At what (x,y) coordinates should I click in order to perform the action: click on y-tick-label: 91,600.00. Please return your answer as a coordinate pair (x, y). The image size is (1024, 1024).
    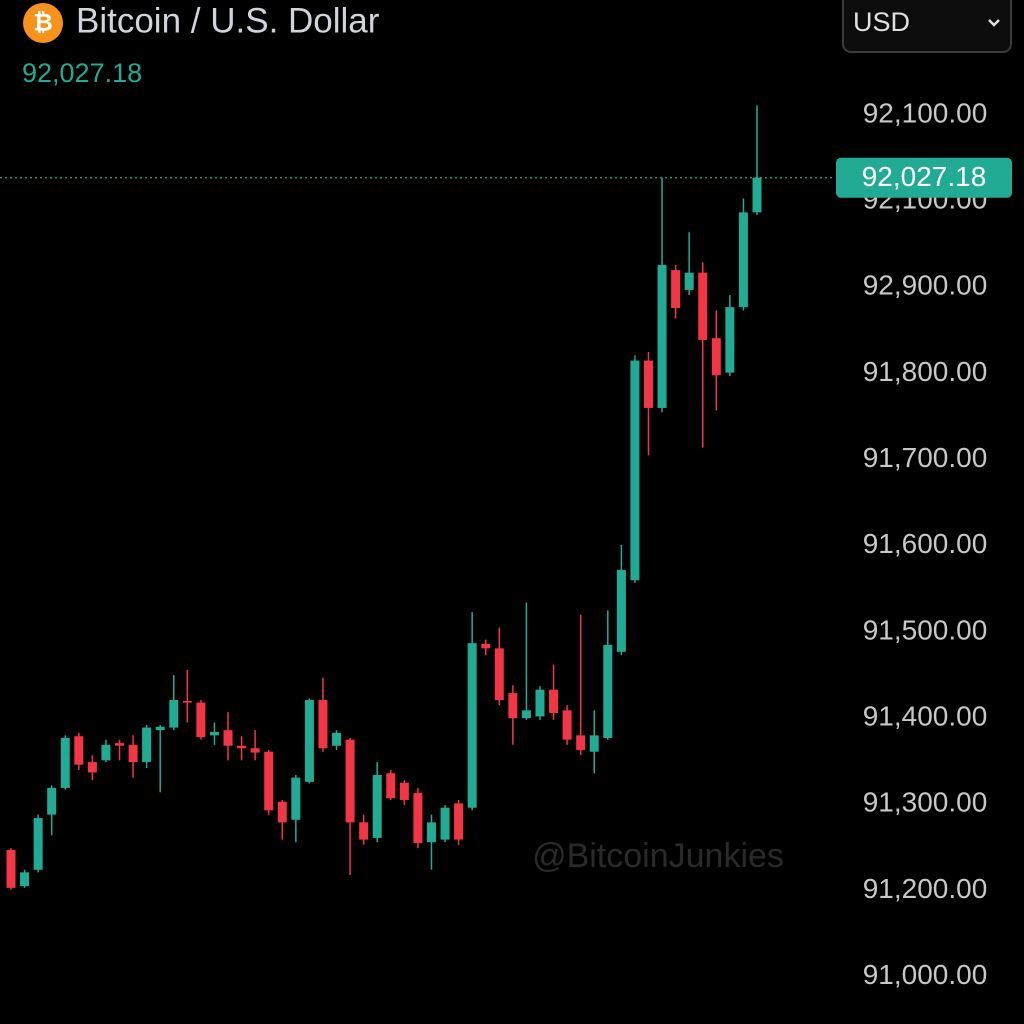
    Looking at the image, I should click on (925, 543).